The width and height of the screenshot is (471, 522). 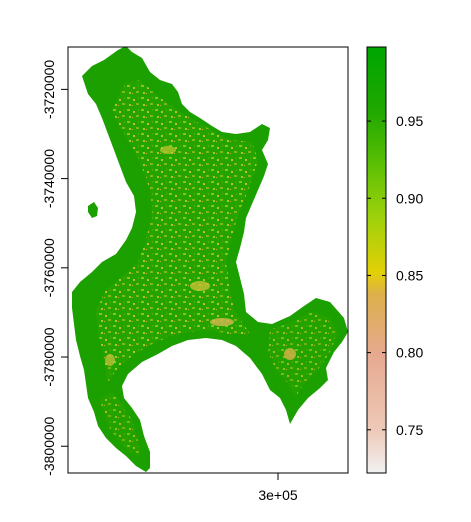 I want to click on island, so click(x=93, y=210).